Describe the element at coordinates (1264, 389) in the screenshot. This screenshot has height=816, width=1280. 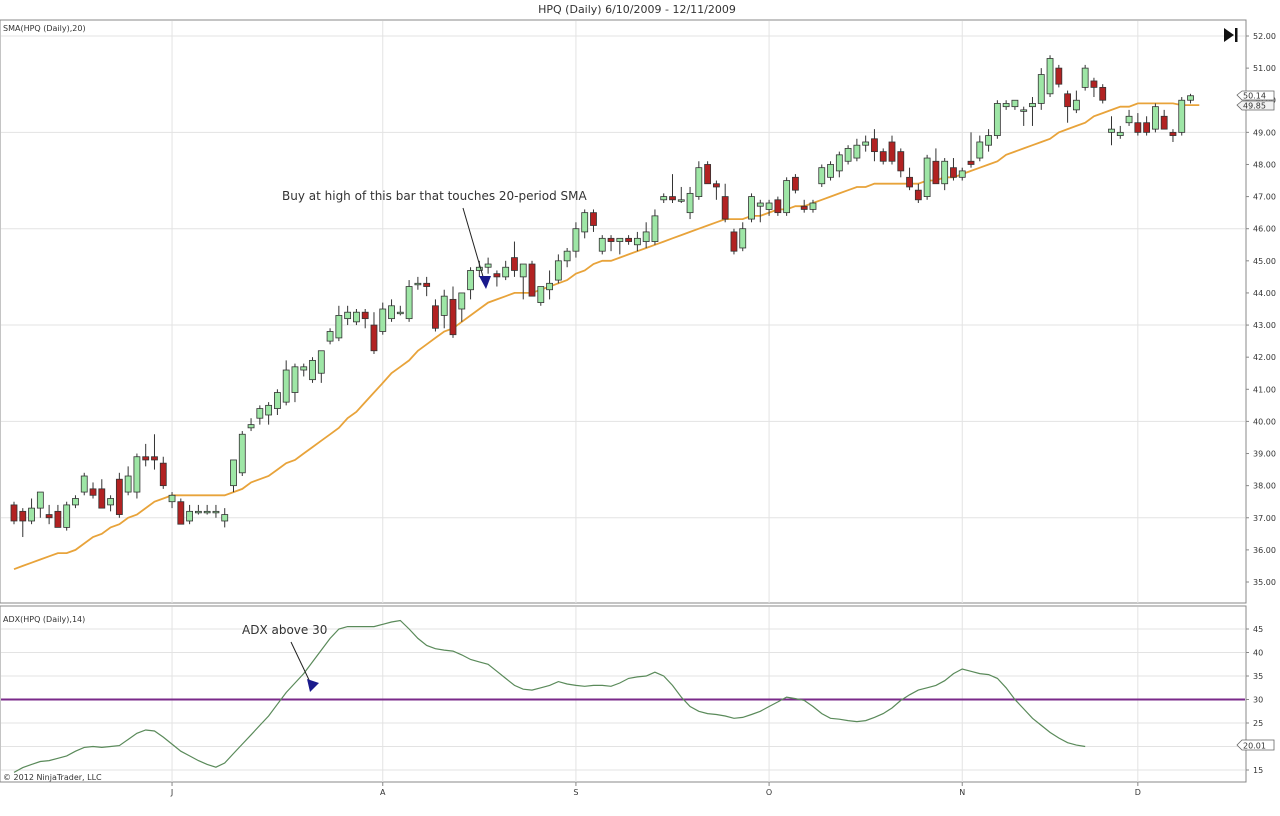
I see `price-tick-label: 41.00` at that location.